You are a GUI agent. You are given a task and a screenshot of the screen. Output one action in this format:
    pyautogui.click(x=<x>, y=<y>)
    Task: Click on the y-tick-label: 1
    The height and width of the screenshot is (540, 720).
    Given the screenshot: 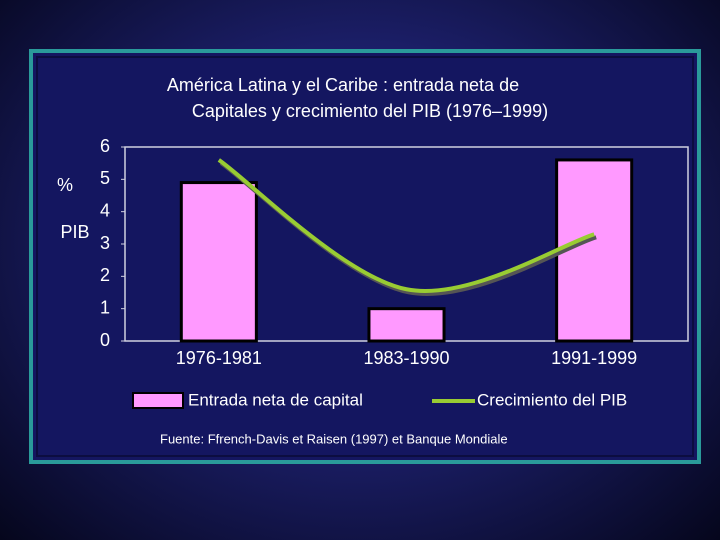 What is the action you would take?
    pyautogui.click(x=105, y=307)
    